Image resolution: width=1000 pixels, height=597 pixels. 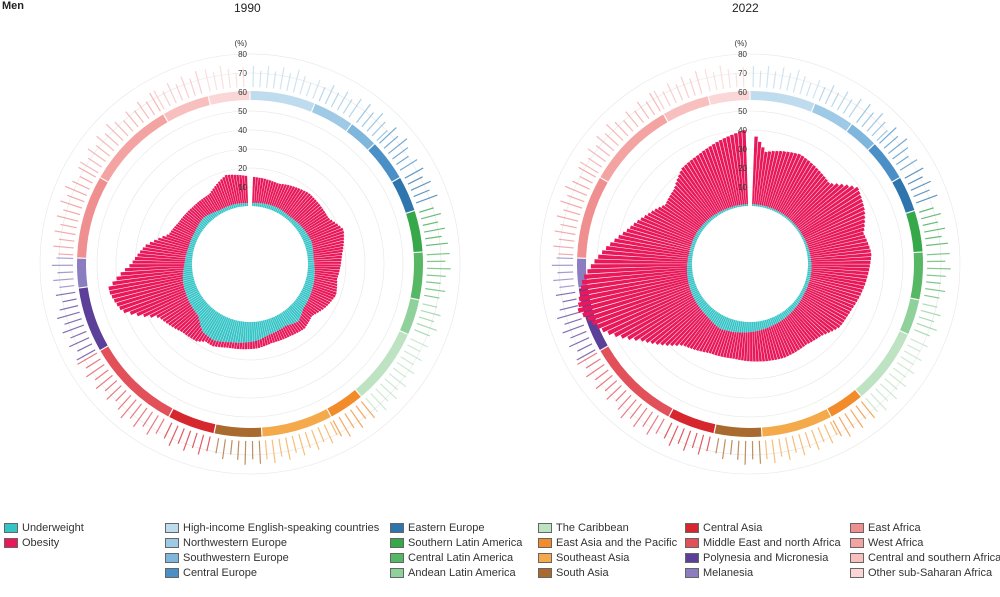 I want to click on region-ring-segment, so click(x=592, y=218).